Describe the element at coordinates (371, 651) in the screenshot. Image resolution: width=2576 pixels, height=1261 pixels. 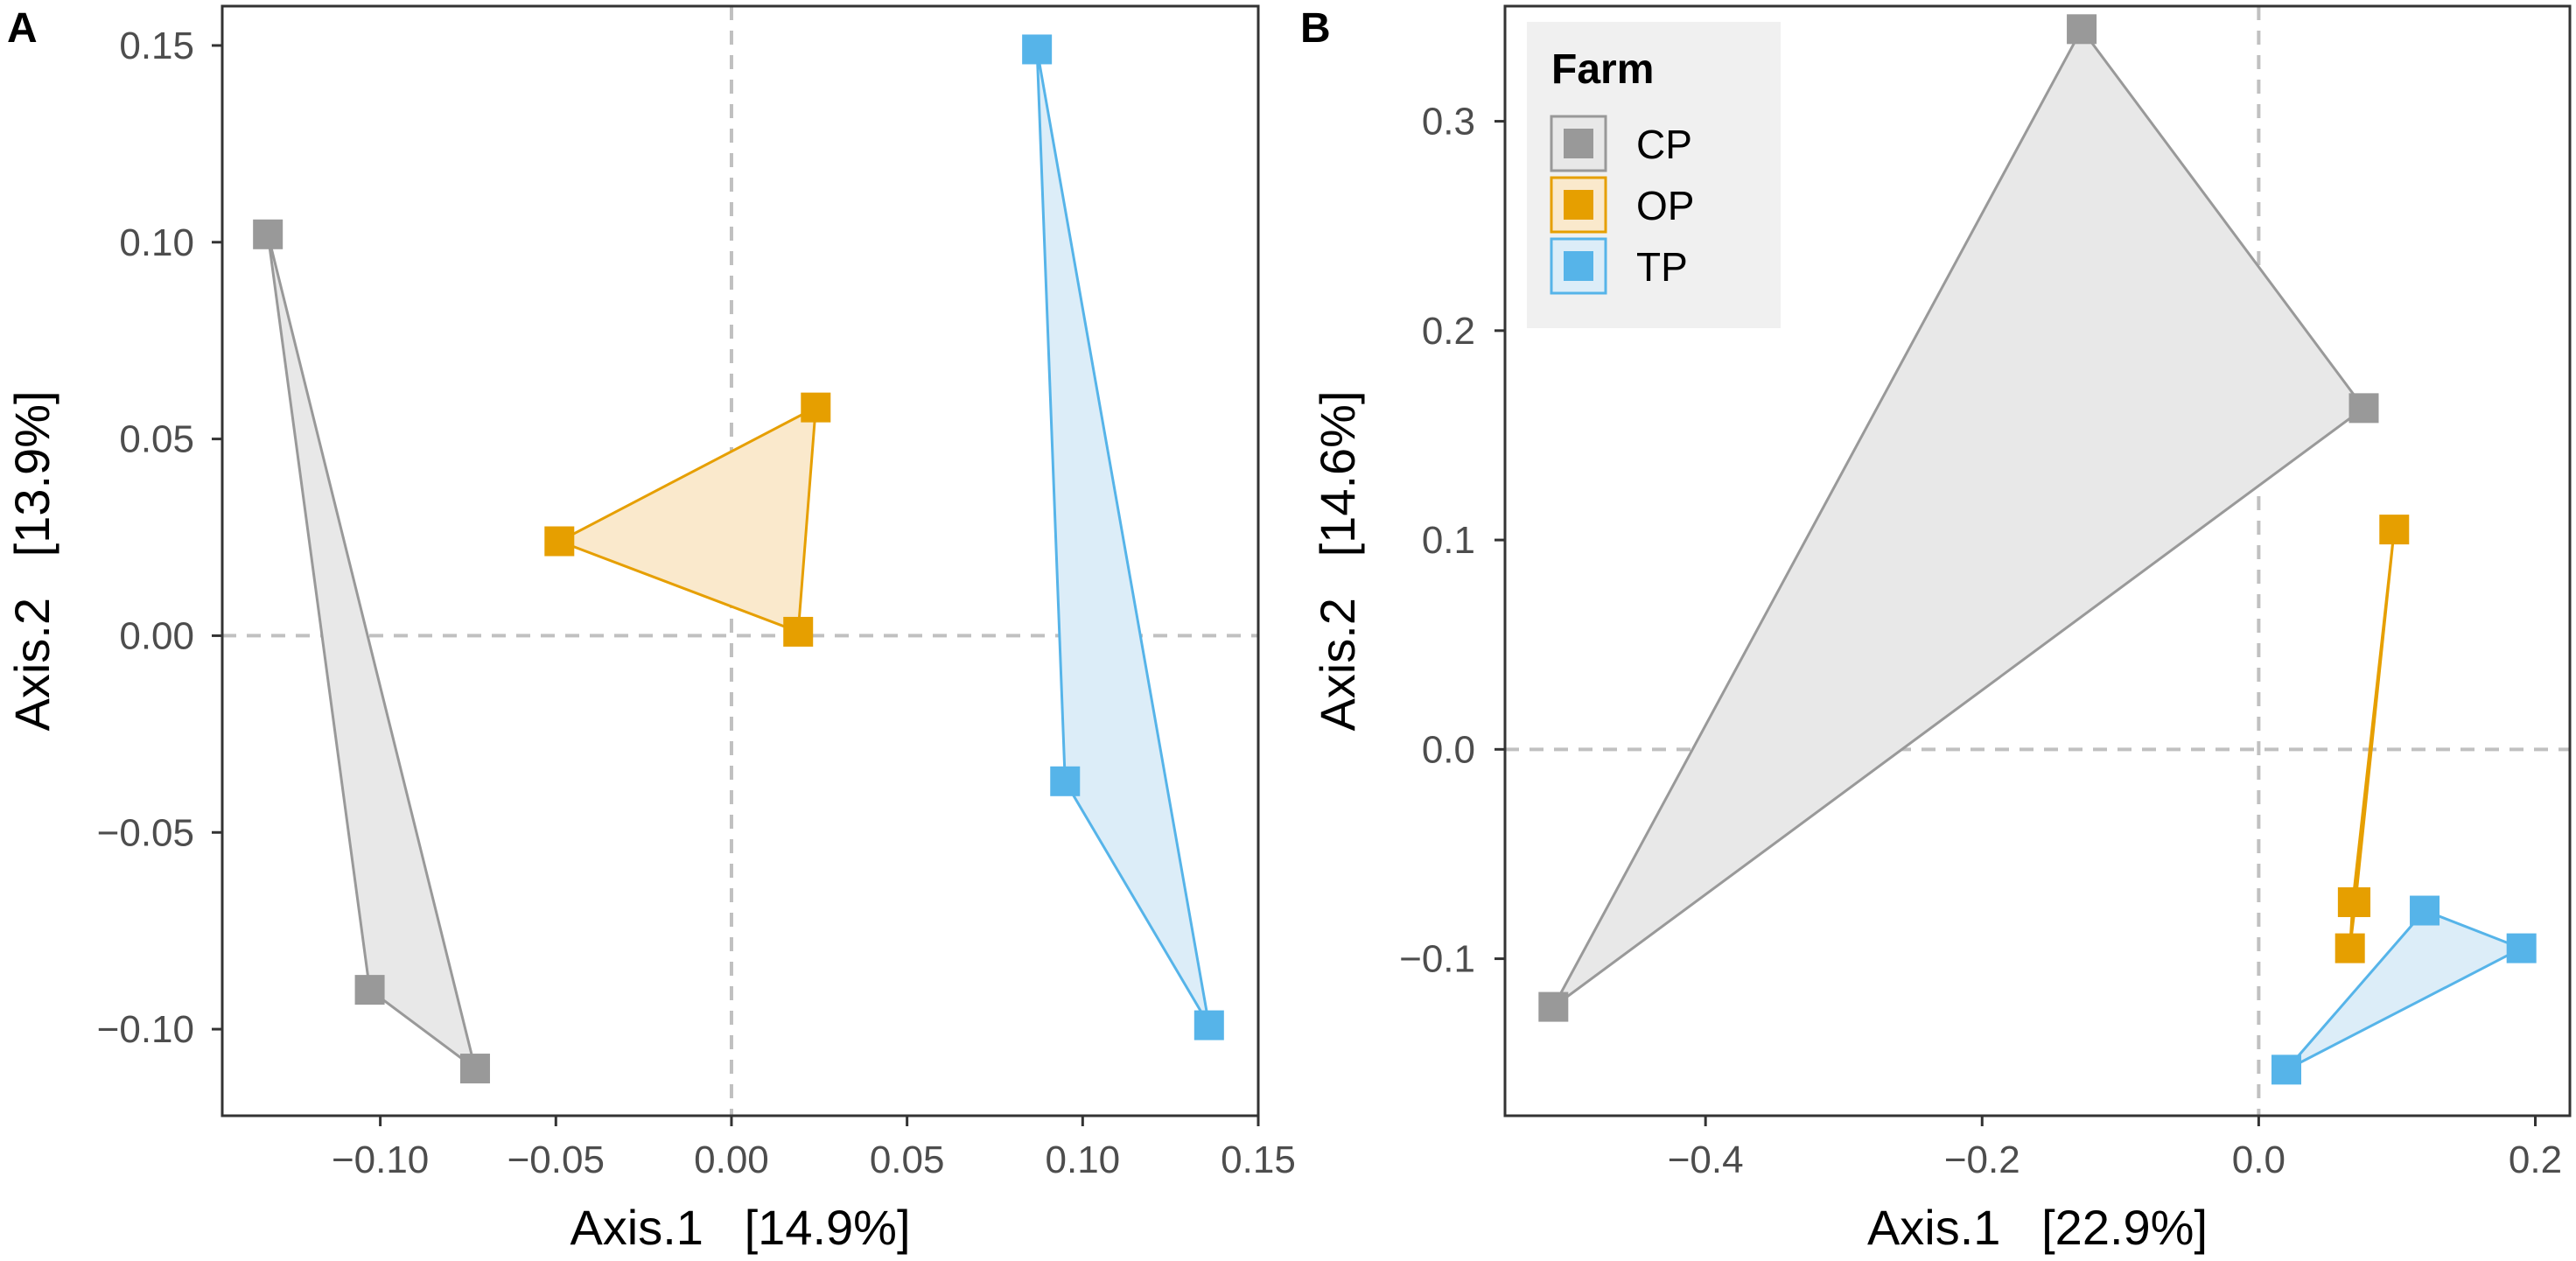
I see `hull-cp` at that location.